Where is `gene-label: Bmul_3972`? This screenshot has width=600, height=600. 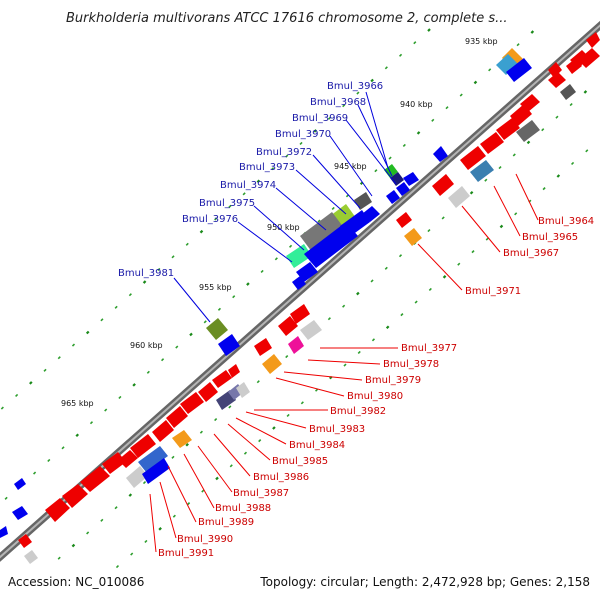 gene-label: Bmul_3972 is located at coordinates (284, 152).